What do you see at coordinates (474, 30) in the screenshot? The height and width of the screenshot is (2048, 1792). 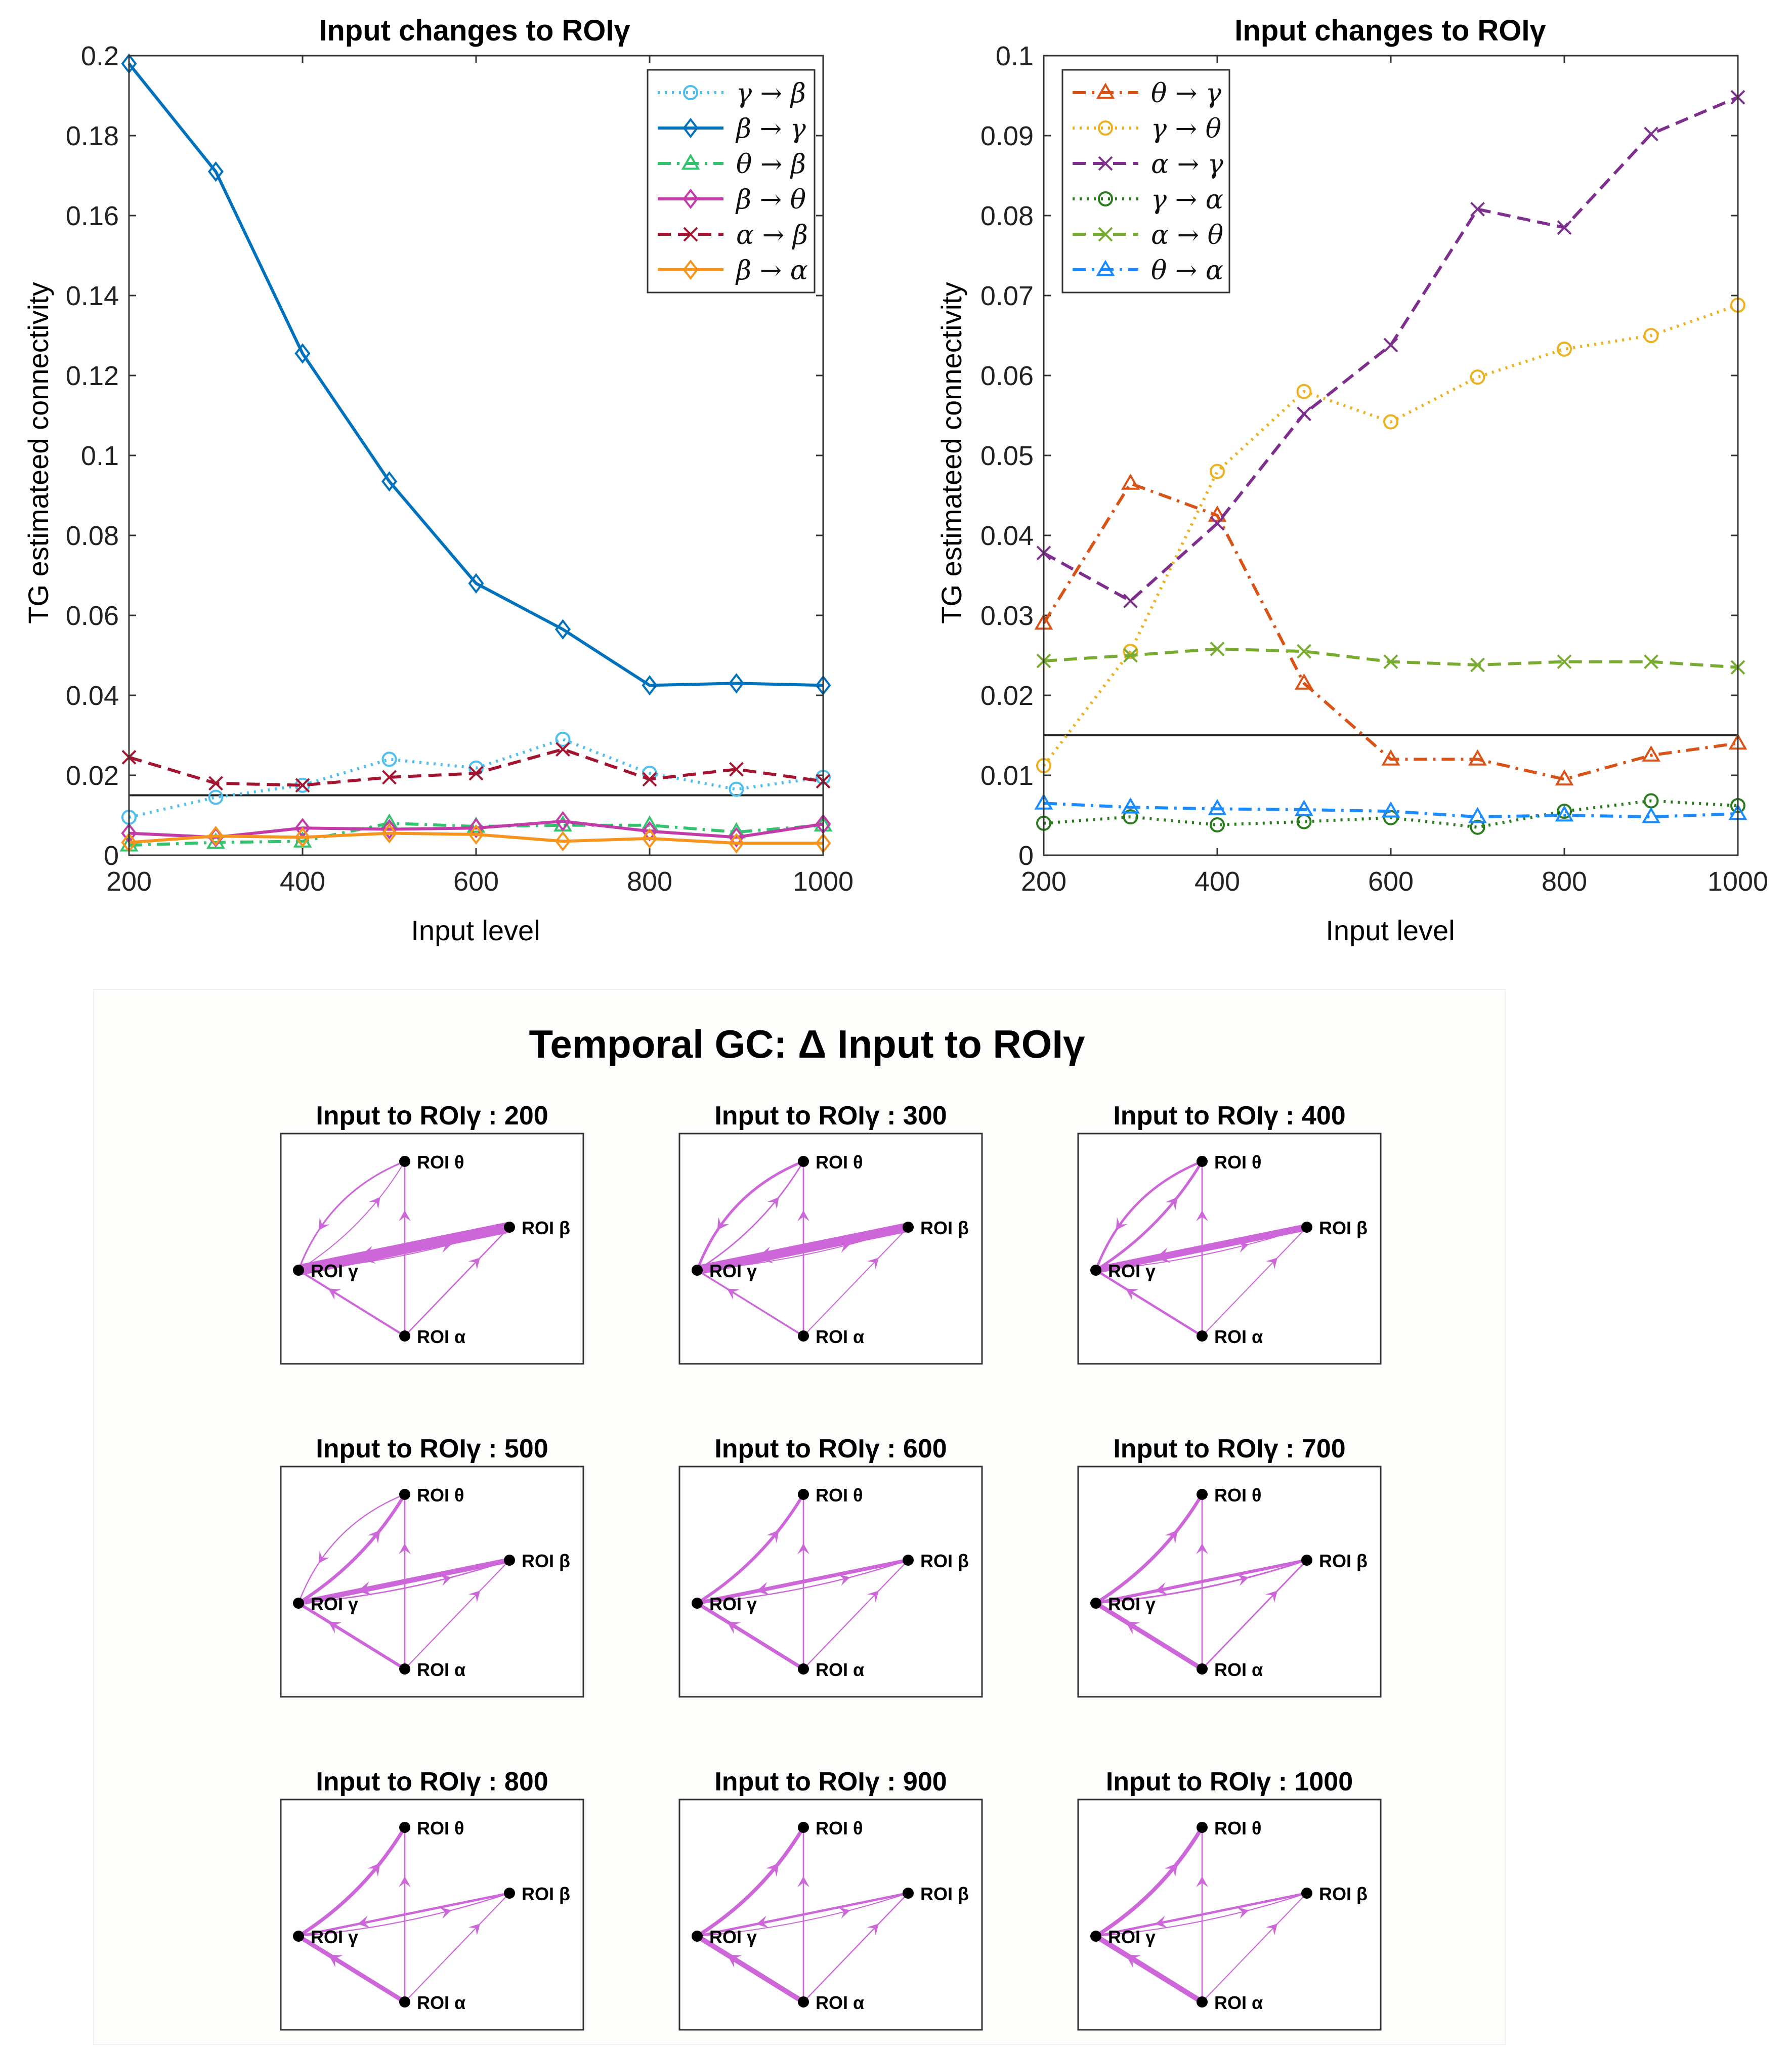 I see `chart-left-title: Input changes to ROIγ` at bounding box center [474, 30].